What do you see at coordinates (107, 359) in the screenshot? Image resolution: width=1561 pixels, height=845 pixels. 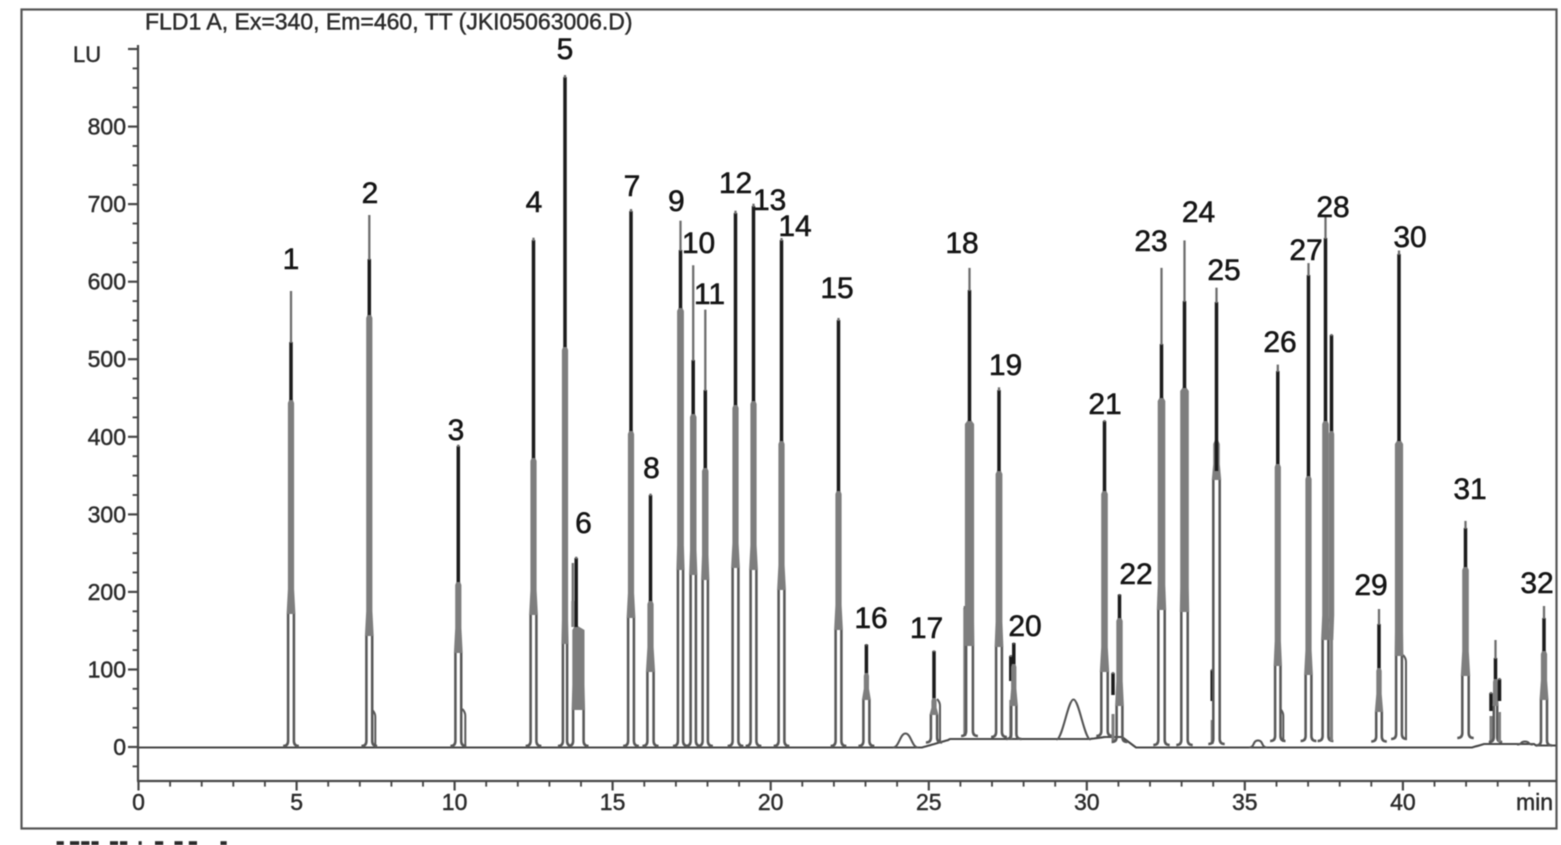 I see `svg-text: 500` at bounding box center [107, 359].